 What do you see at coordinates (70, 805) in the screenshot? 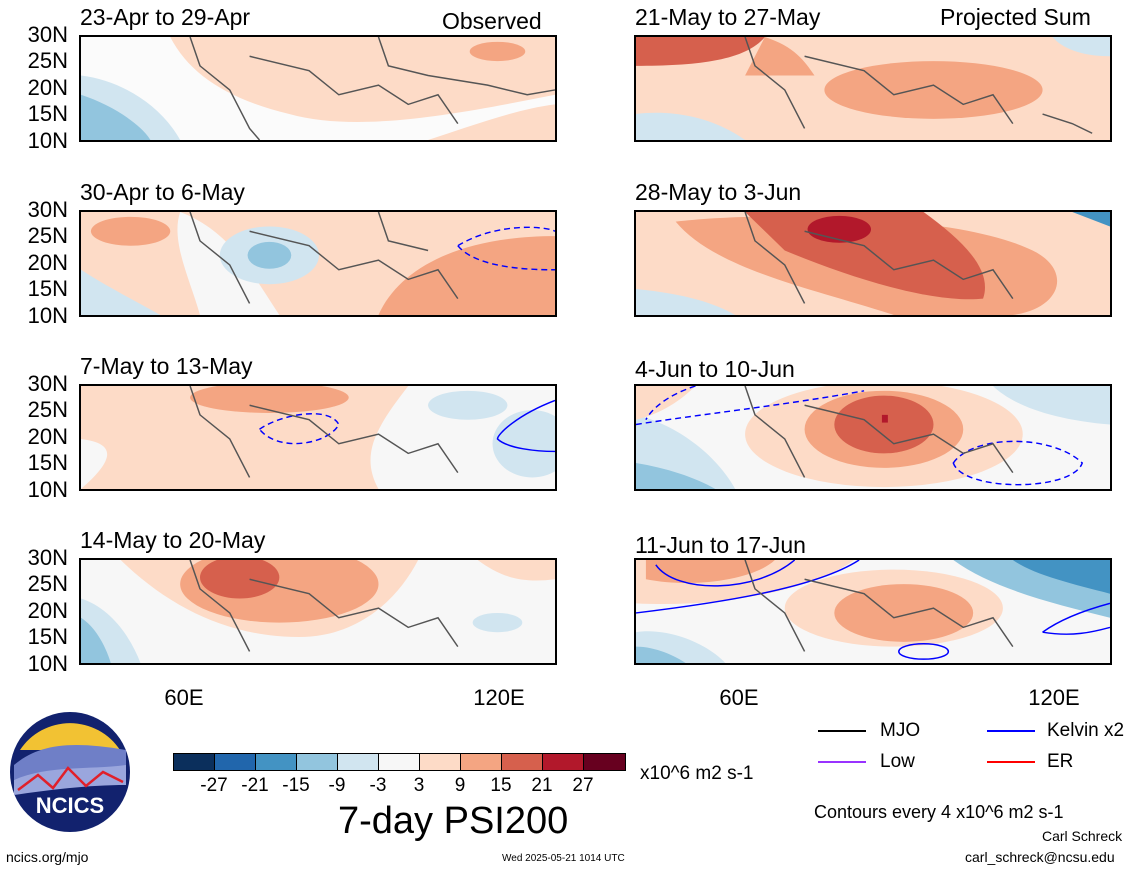
I see `logo-text: NCICS` at bounding box center [70, 805].